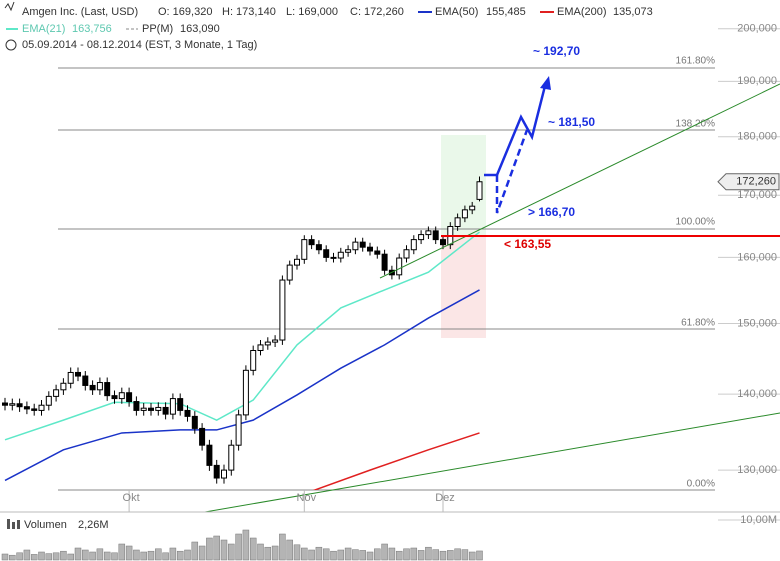  Describe the element at coordinates (757, 29) in the screenshot. I see `y-tick-label: 200,000` at that location.